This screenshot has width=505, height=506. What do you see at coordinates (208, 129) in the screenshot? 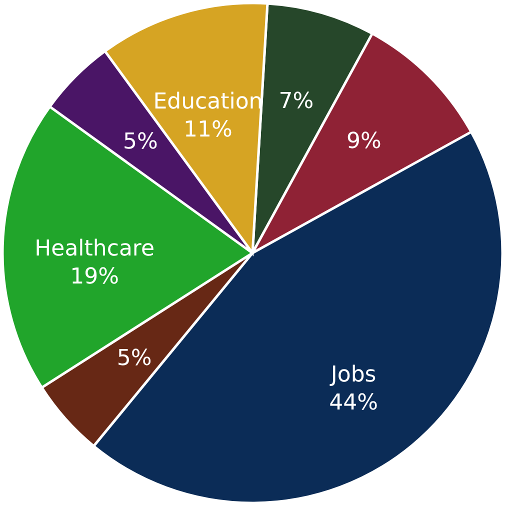
I see `data-label: 11%` at bounding box center [208, 129].